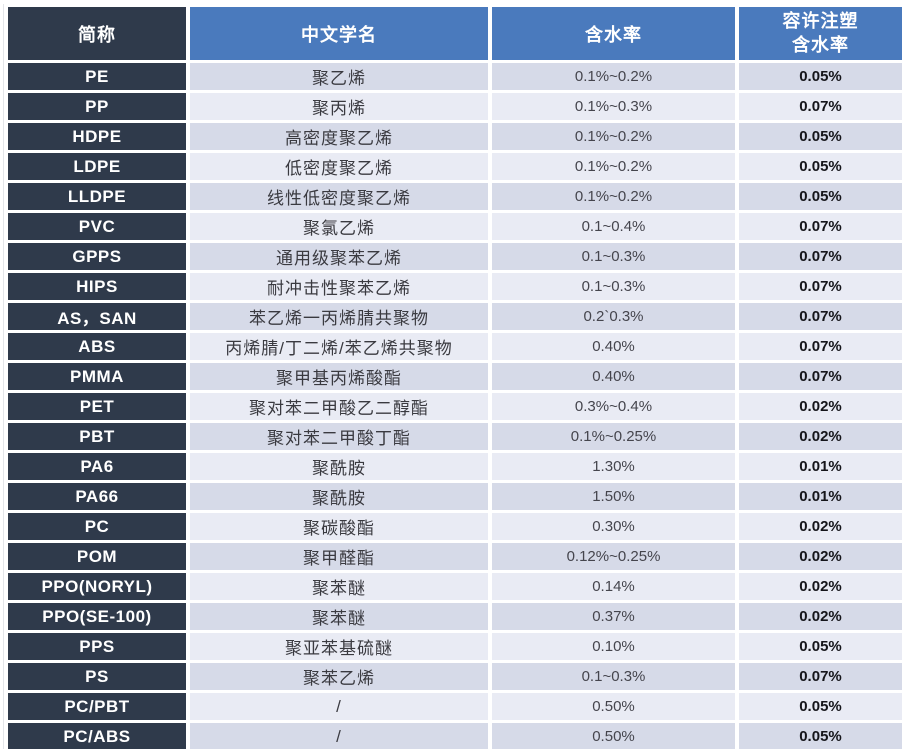 The width and height of the screenshot is (904, 749). I want to click on moisture-cell: 0.14%, so click(613, 586).